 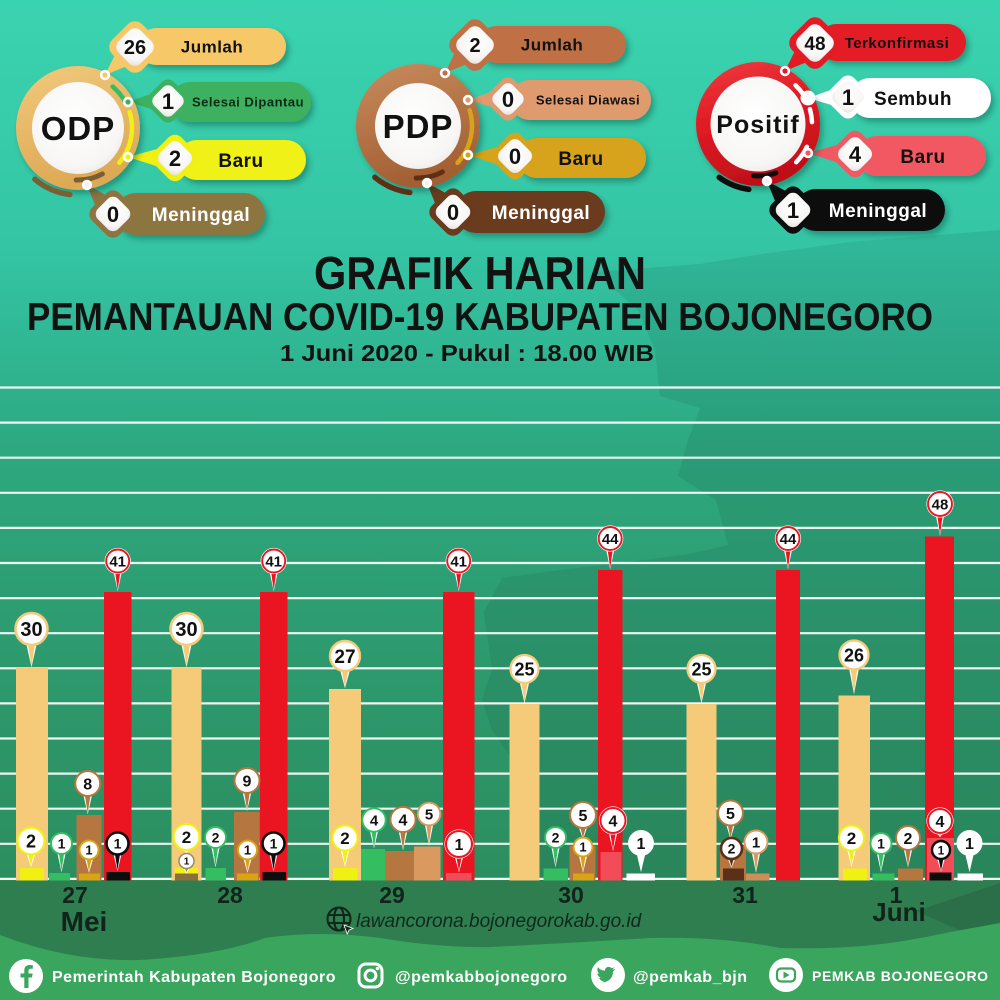 I want to click on svg-text: PEMKAB BOJONEGORO, so click(x=900, y=976).